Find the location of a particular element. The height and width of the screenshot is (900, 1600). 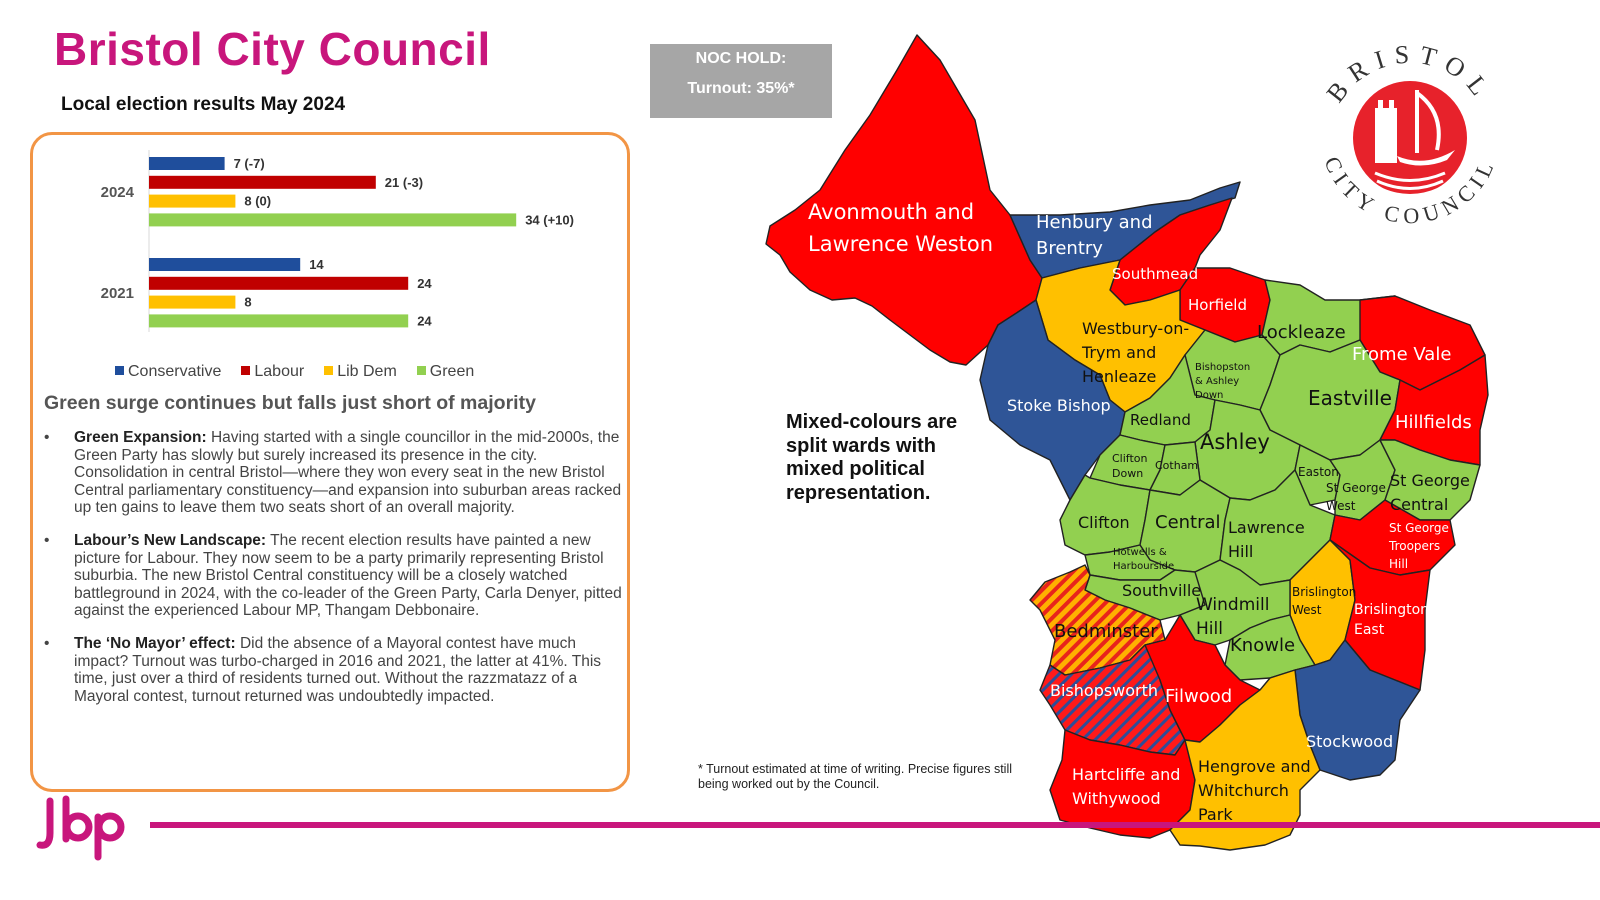

ward-label: Westbury-on- is located at coordinates (1135, 328).